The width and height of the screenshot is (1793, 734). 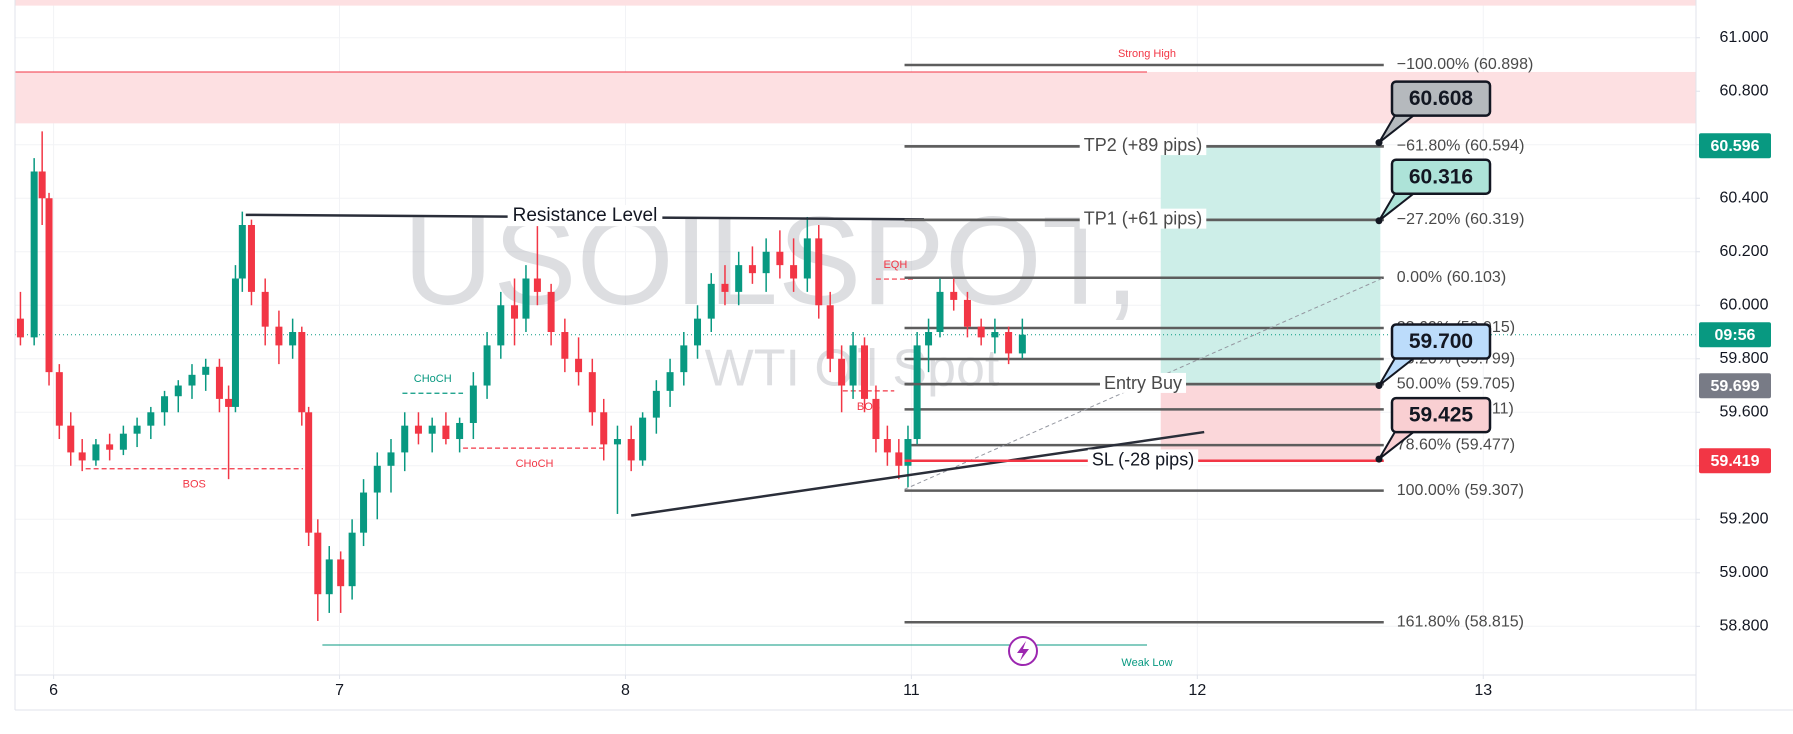 I want to click on fib-label: 78.60% (59.477), so click(x=1456, y=444).